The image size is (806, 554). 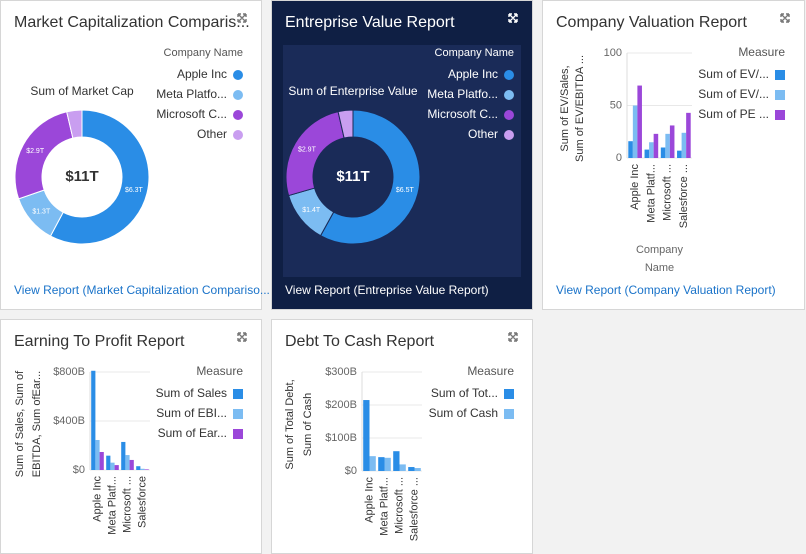 I want to click on legend-label: Sum of Sales, so click(x=191, y=393).